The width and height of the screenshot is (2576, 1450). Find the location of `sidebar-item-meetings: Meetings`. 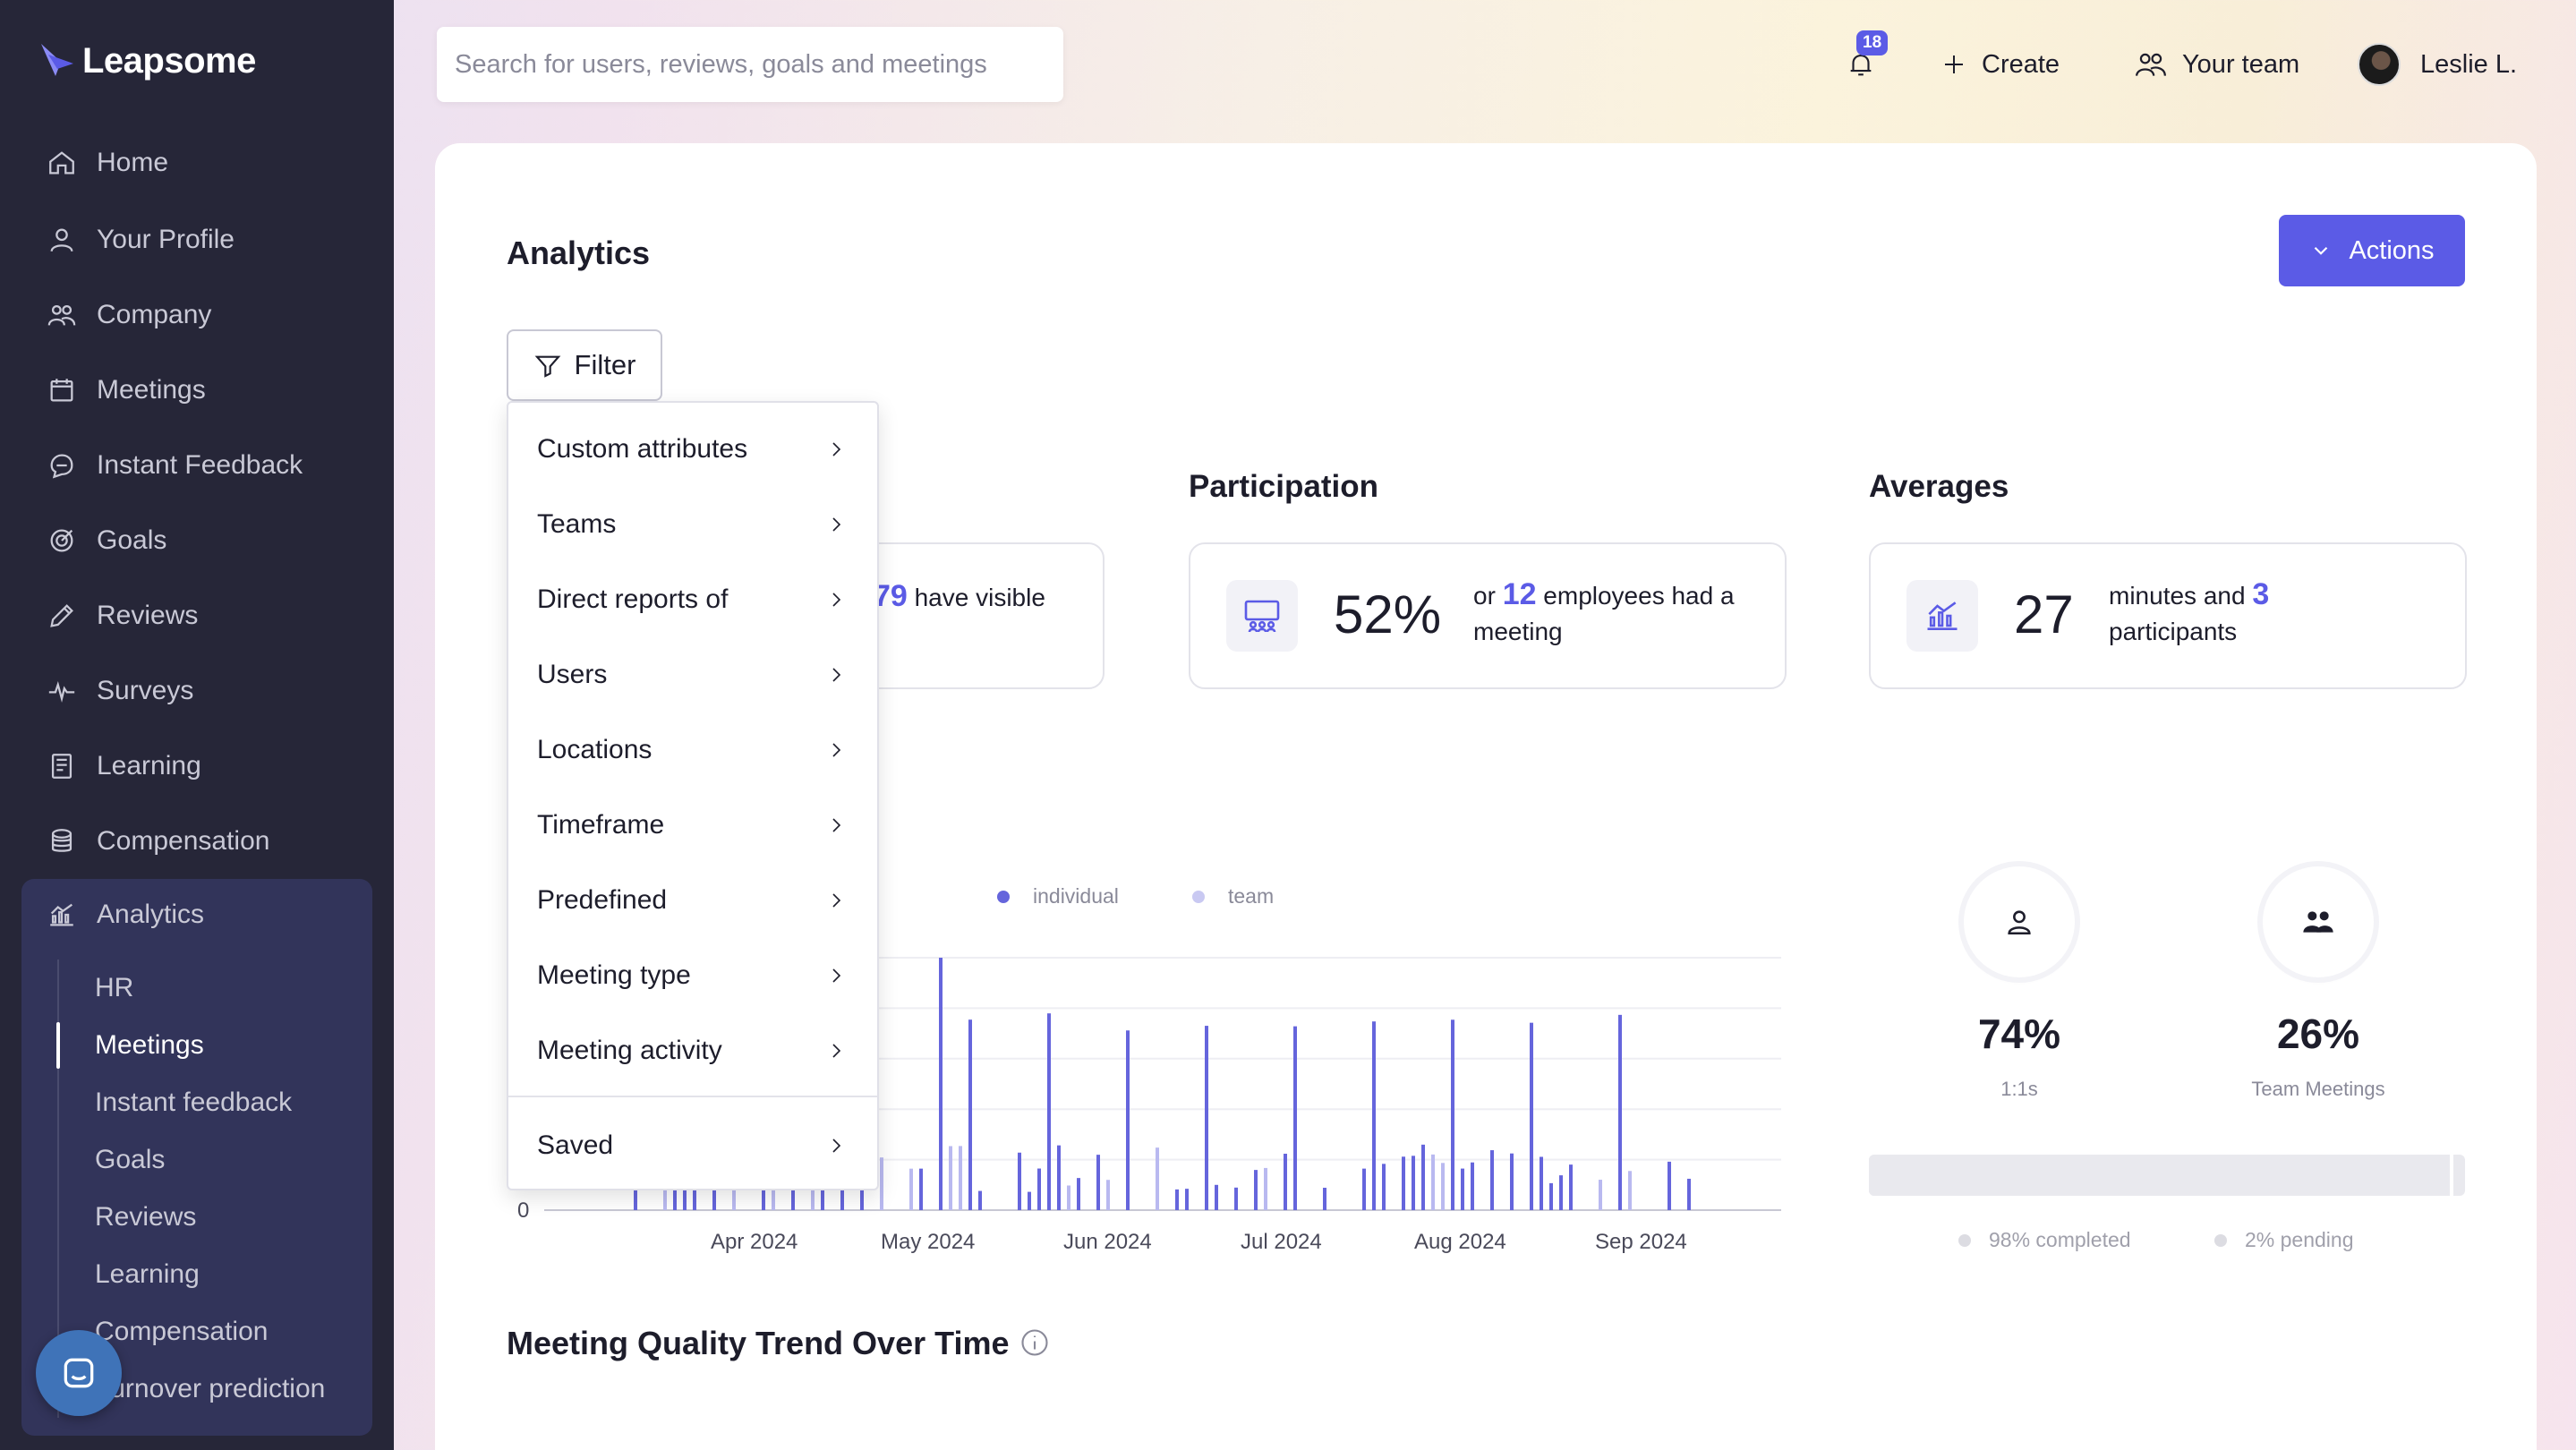

sidebar-item-meetings: Meetings is located at coordinates (126, 390).